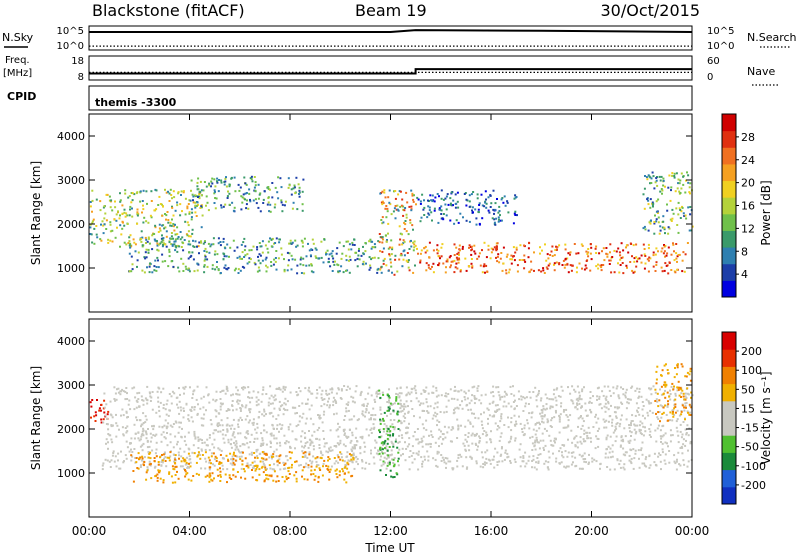 The height and width of the screenshot is (554, 800). What do you see at coordinates (750, 447) in the screenshot?
I see `velocity-colorbar-tick-label: -50` at bounding box center [750, 447].